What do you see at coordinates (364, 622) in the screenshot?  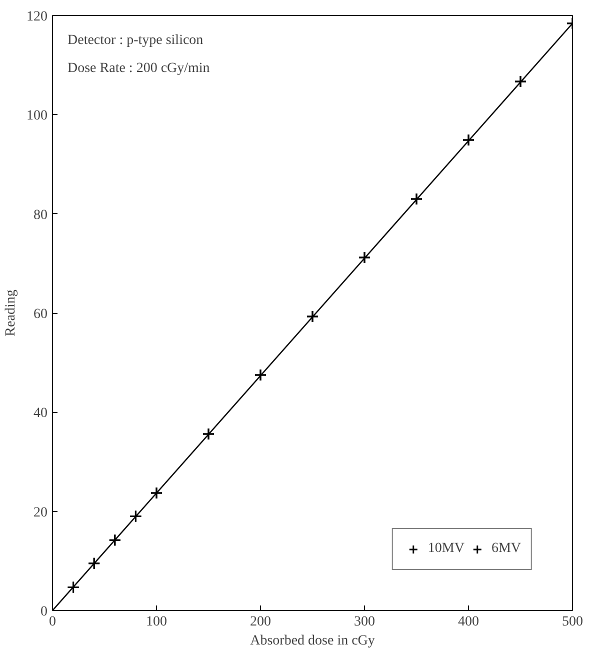 I see `x-tick-label: 300` at bounding box center [364, 622].